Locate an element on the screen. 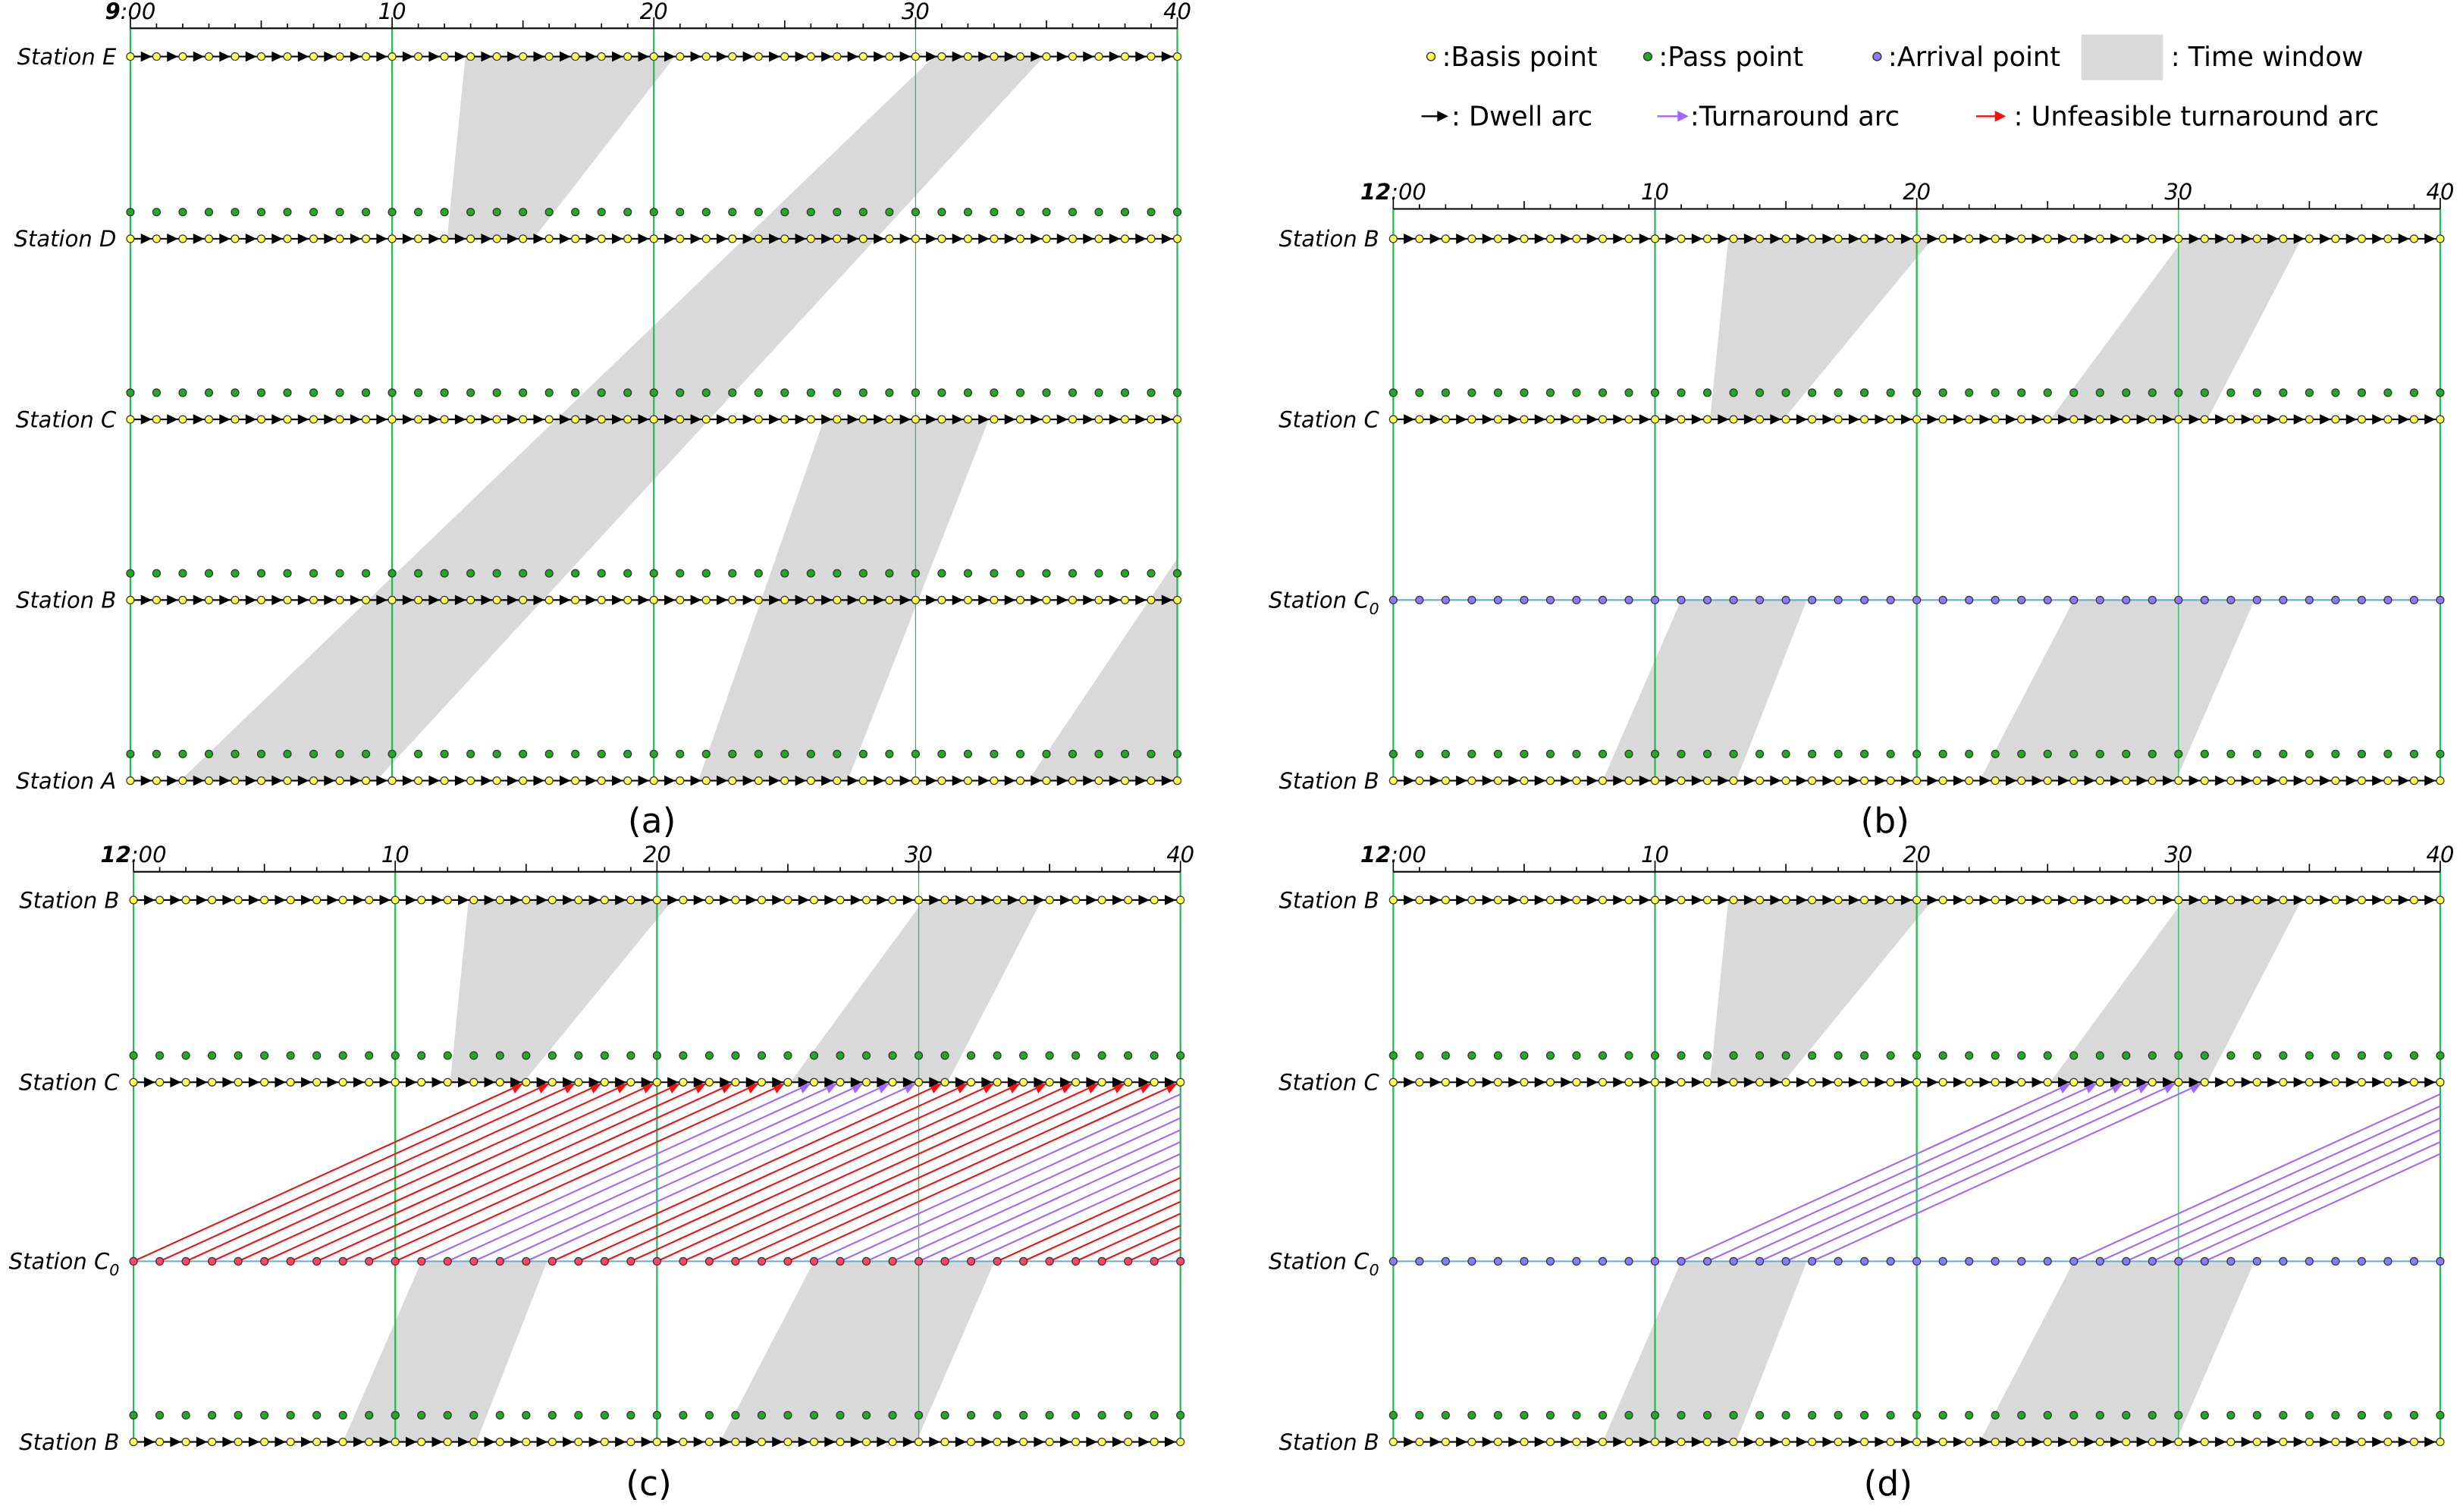 Image resolution: width=2463 pixels, height=1512 pixels. turnaround-arc is located at coordinates (644, 1172).